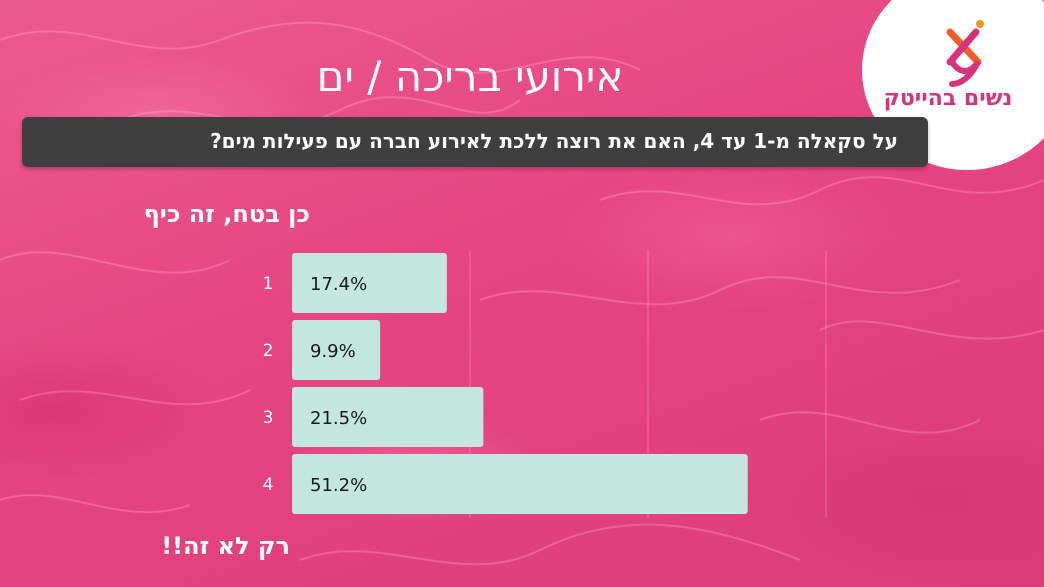  Describe the element at coordinates (268, 351) in the screenshot. I see `category-label-2: 2` at that location.